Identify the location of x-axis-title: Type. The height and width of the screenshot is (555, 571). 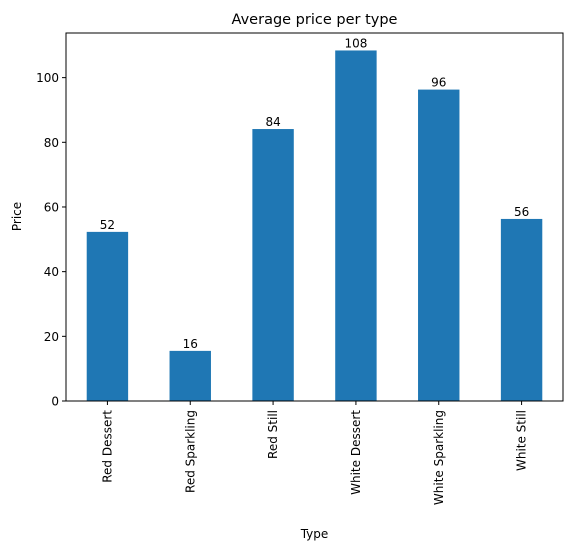
(314, 534).